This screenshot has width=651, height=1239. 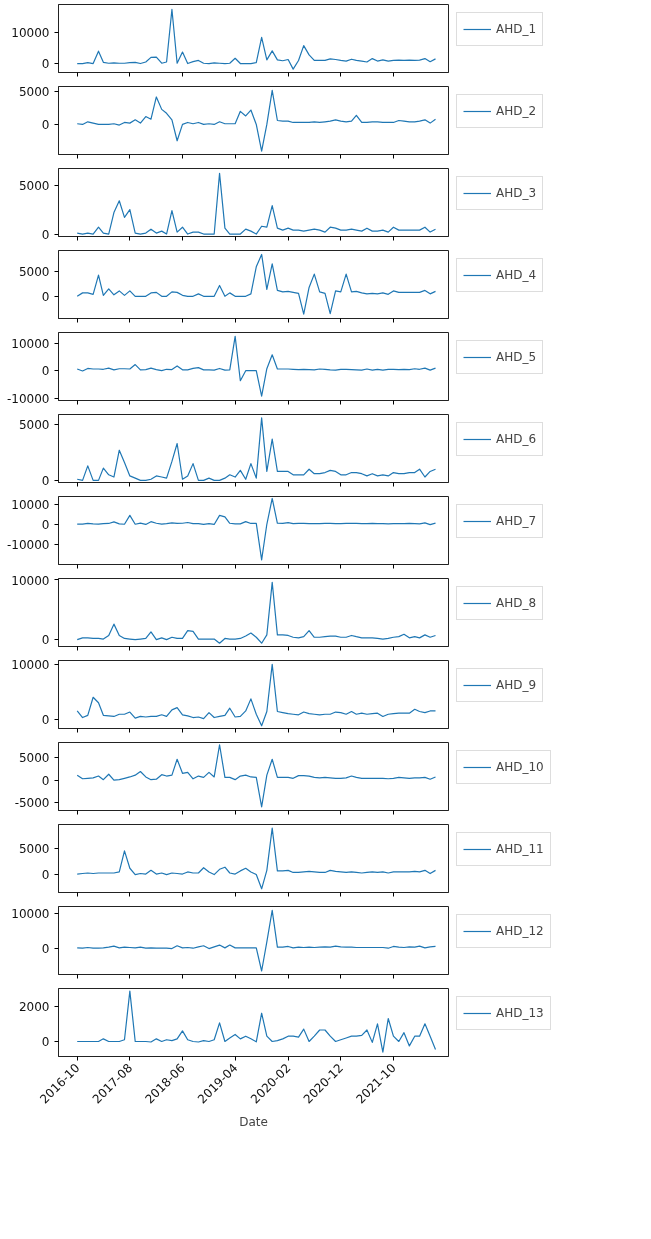 I want to click on legend-label: AHD_1, so click(x=516, y=29).